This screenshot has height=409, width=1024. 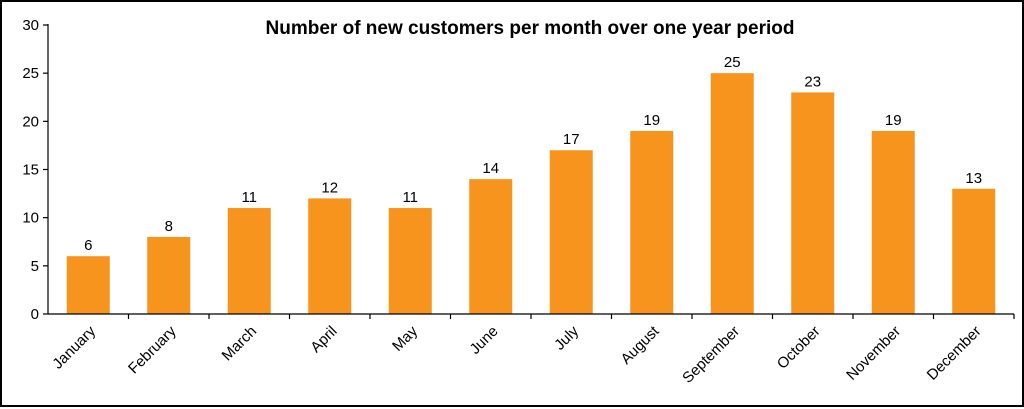 I want to click on y-tick-label: 20, so click(x=30, y=121).